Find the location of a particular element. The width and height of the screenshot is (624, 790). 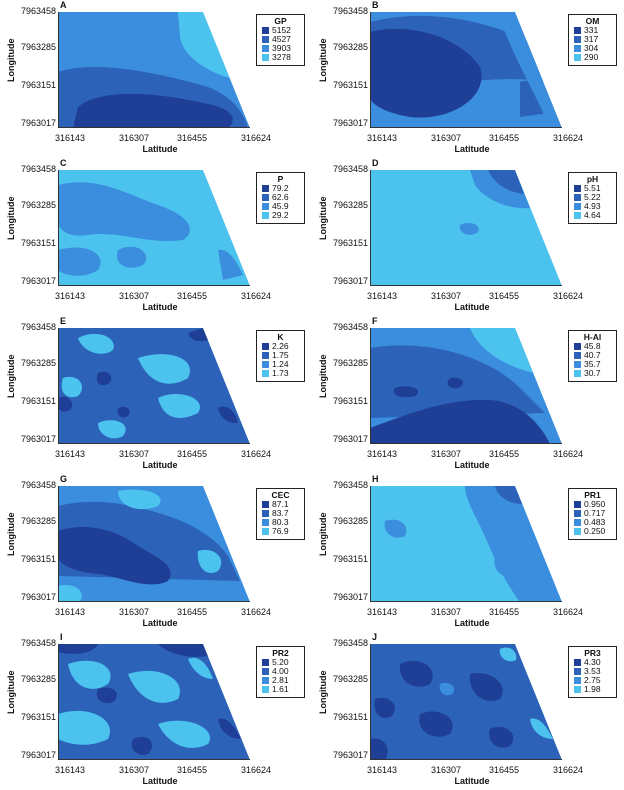

legend-value: 5.51 is located at coordinates (592, 188).